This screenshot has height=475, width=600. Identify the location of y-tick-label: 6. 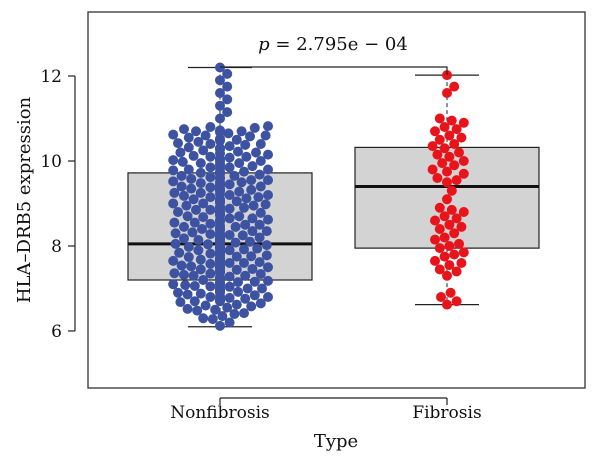
(56, 332).